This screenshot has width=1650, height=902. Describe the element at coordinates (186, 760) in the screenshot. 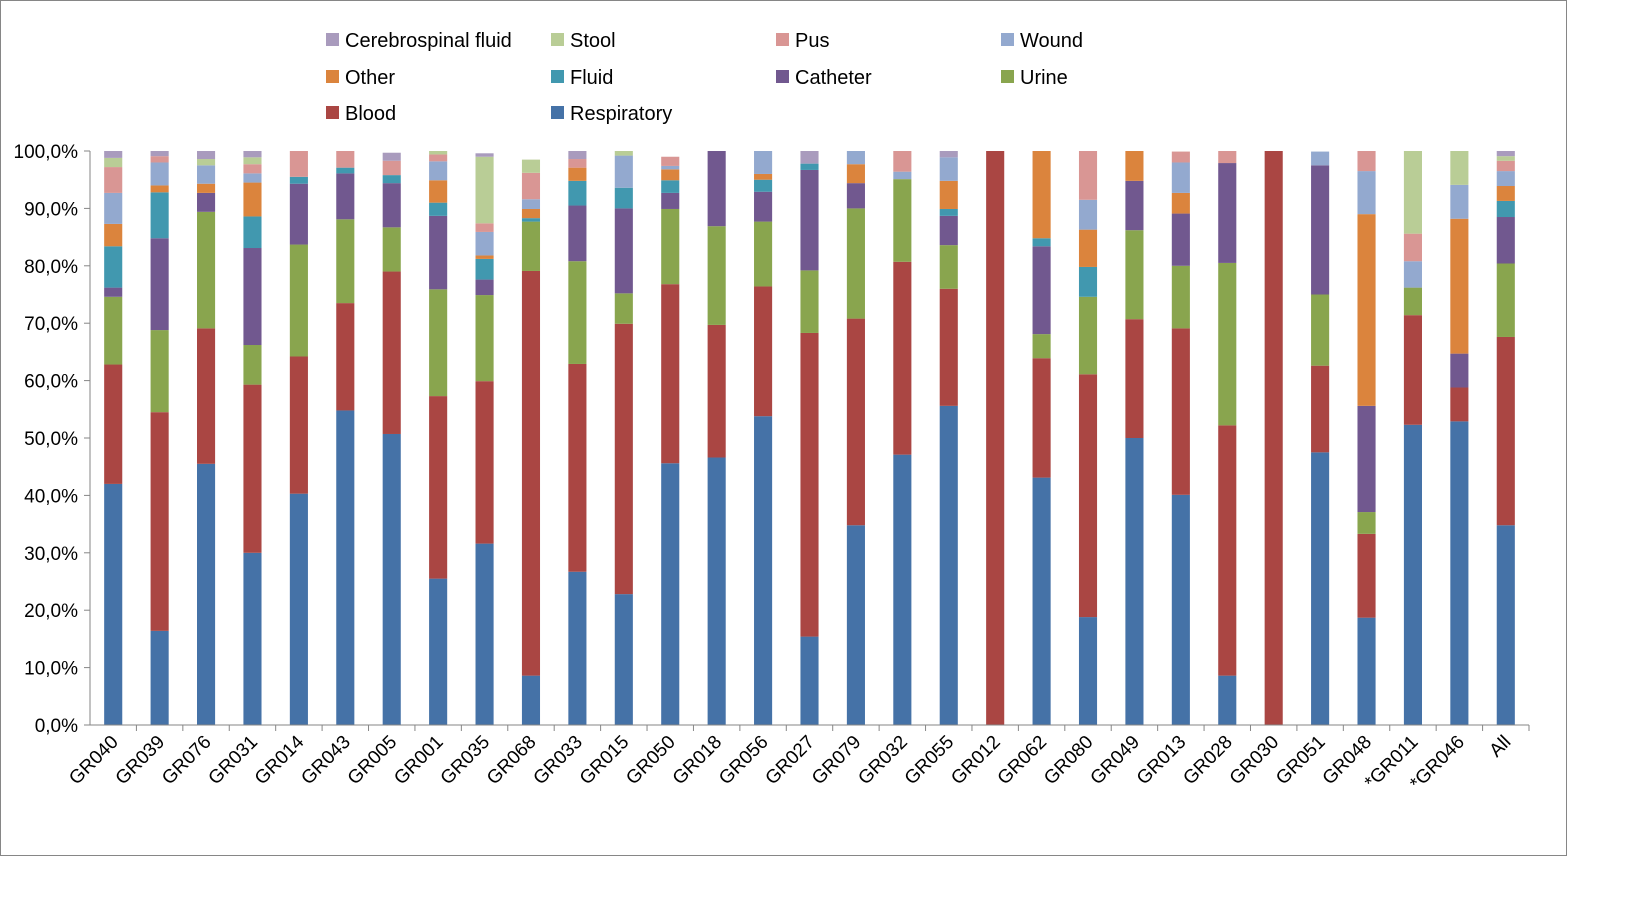

I see `x-tick-label: GR076` at that location.